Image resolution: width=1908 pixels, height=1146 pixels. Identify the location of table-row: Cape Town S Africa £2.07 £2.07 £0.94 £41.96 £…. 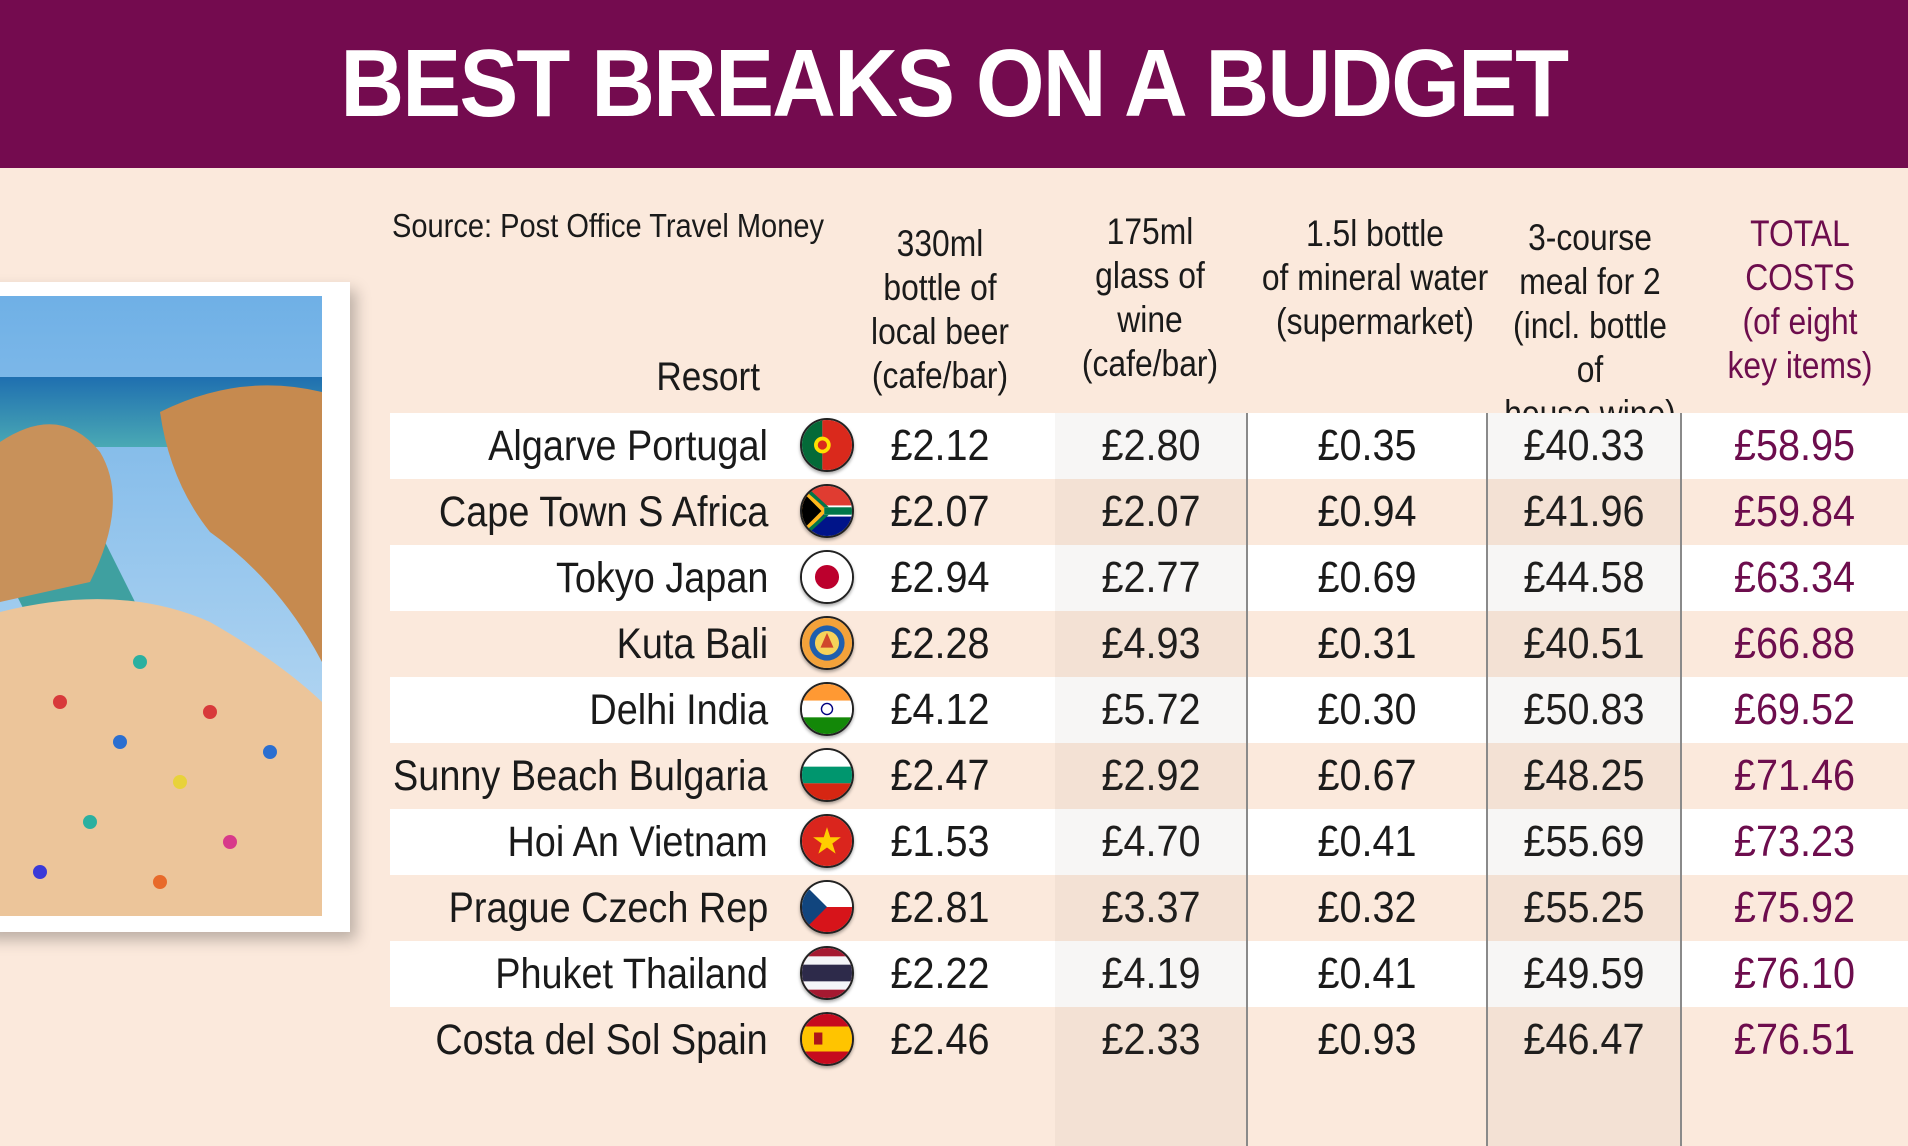
(1149, 512).